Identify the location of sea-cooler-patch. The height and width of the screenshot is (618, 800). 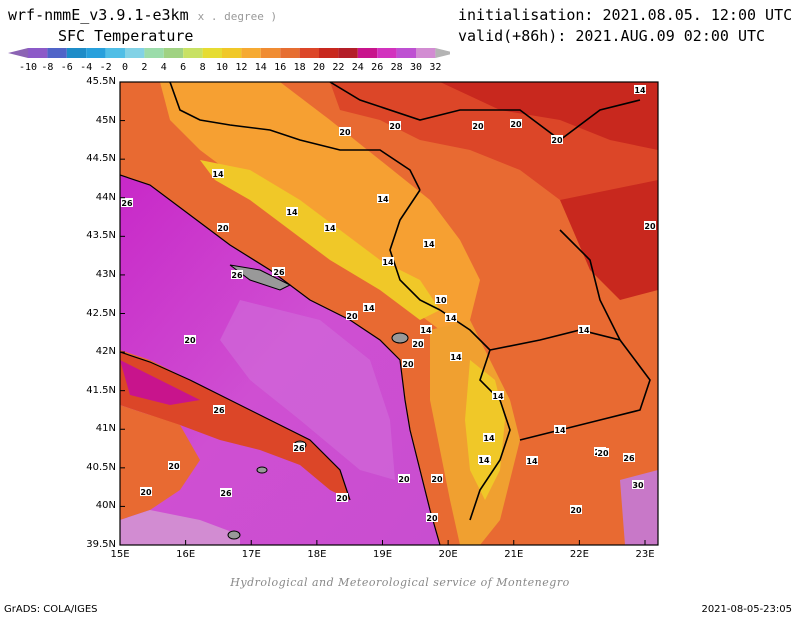
(307, 390).